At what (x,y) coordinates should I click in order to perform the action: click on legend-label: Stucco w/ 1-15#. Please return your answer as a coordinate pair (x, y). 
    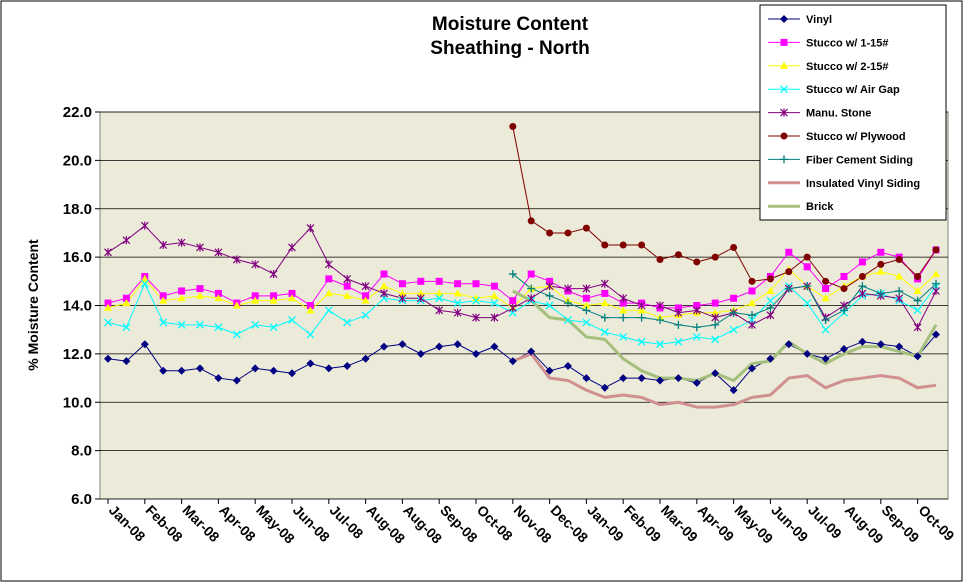
    Looking at the image, I should click on (847, 43).